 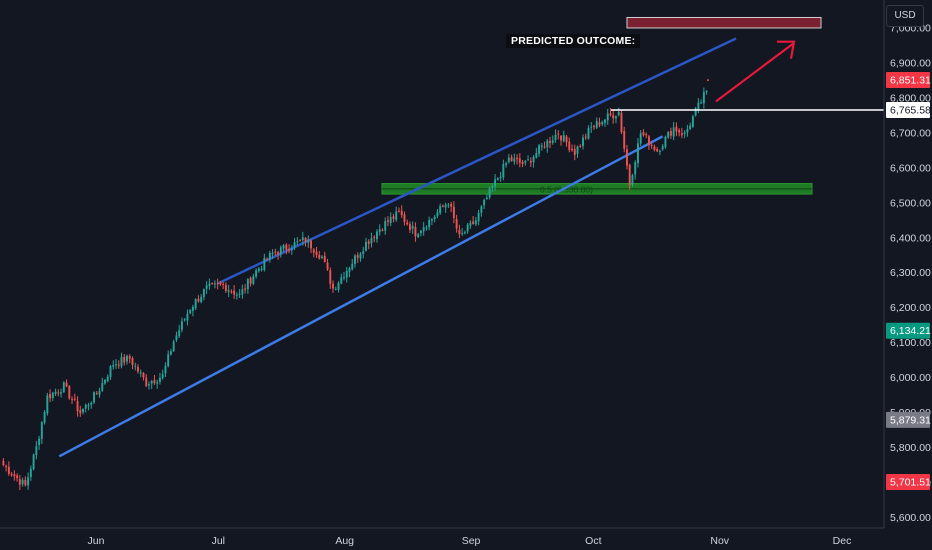 What do you see at coordinates (747, 63) in the screenshot?
I see `annotations` at bounding box center [747, 63].